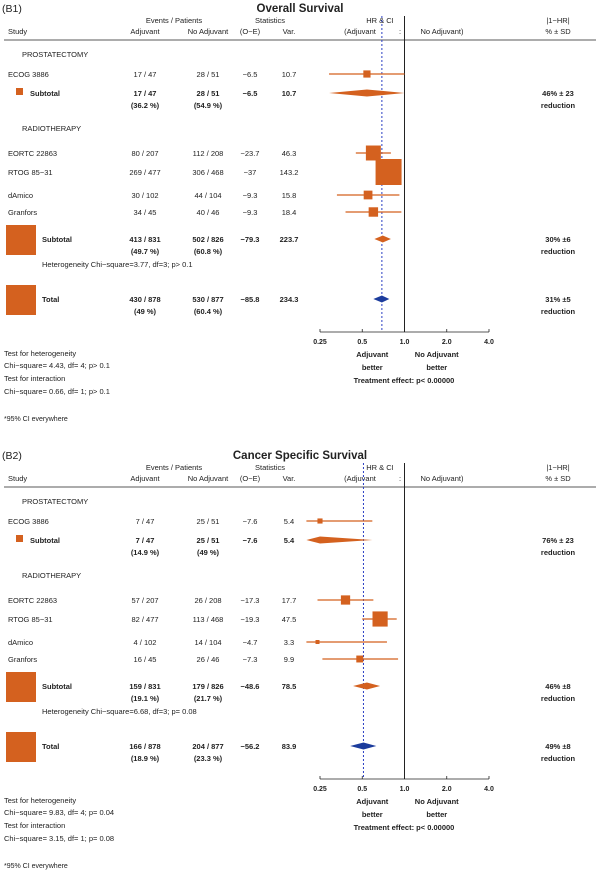 The width and height of the screenshot is (600, 882). Describe the element at coordinates (300, 9) in the screenshot. I see `panel-title: Overall Survival` at that location.